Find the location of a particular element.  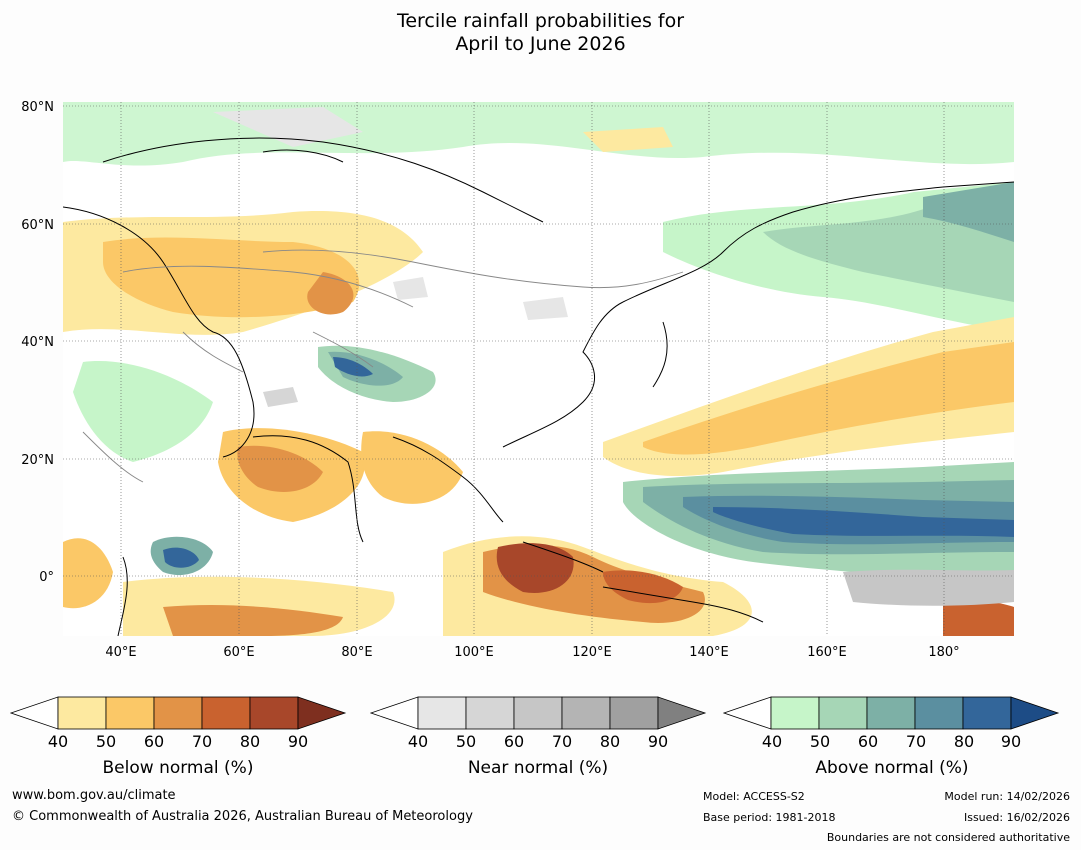

lon-label-140e: 140°E is located at coordinates (709, 652).